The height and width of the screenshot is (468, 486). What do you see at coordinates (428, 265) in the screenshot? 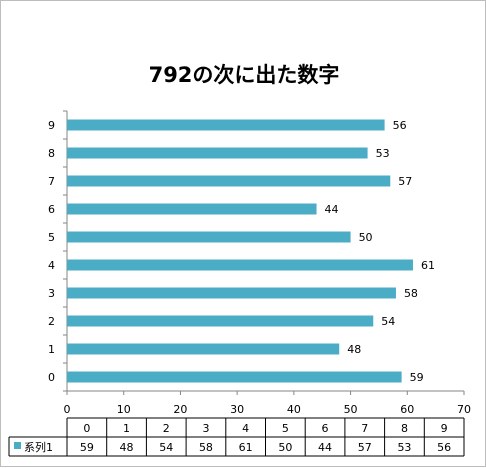
I see `data-label: 61` at bounding box center [428, 265].